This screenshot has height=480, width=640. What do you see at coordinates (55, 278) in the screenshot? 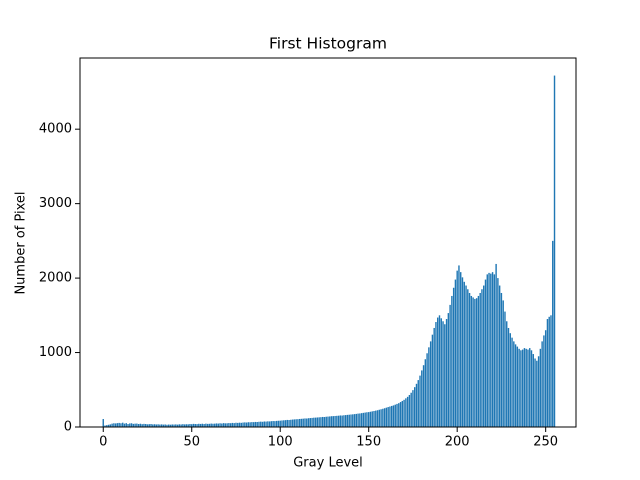
I see `y-tick-label: 2000` at bounding box center [55, 278].